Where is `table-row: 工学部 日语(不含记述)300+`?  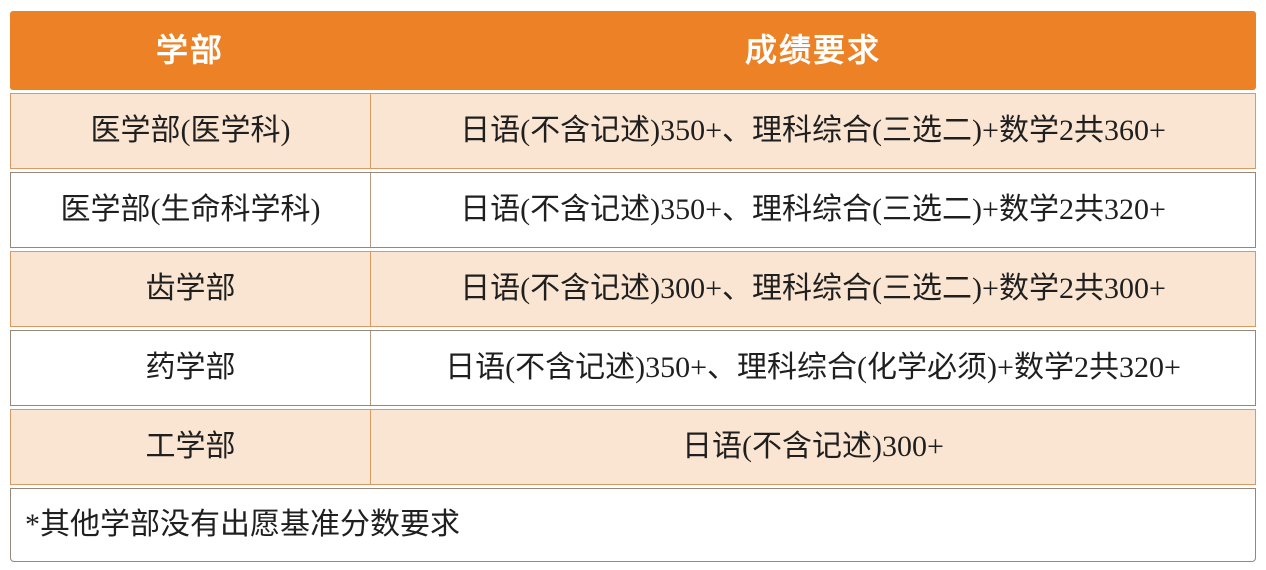 table-row: 工学部 日语(不含记述)300+ is located at coordinates (633, 447).